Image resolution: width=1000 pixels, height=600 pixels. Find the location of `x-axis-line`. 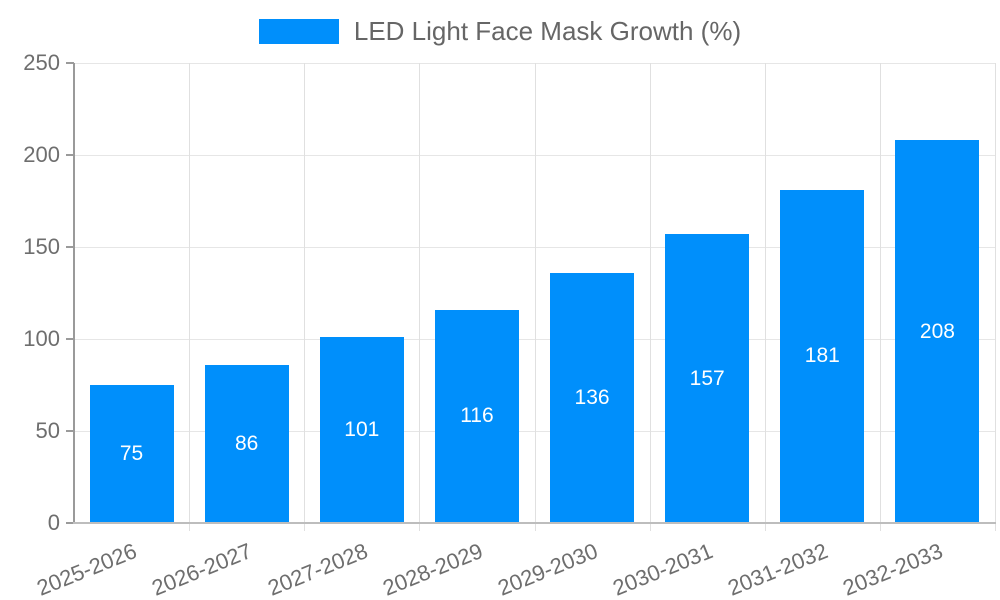

x-axis-line is located at coordinates (534, 523).